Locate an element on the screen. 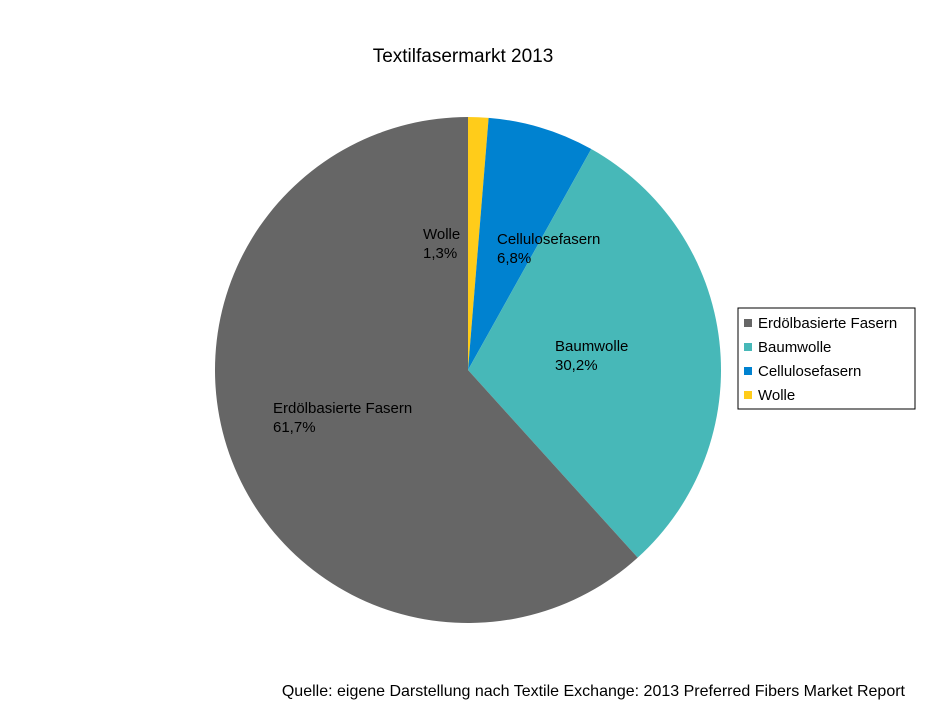  legend-frame is located at coordinates (826, 358).